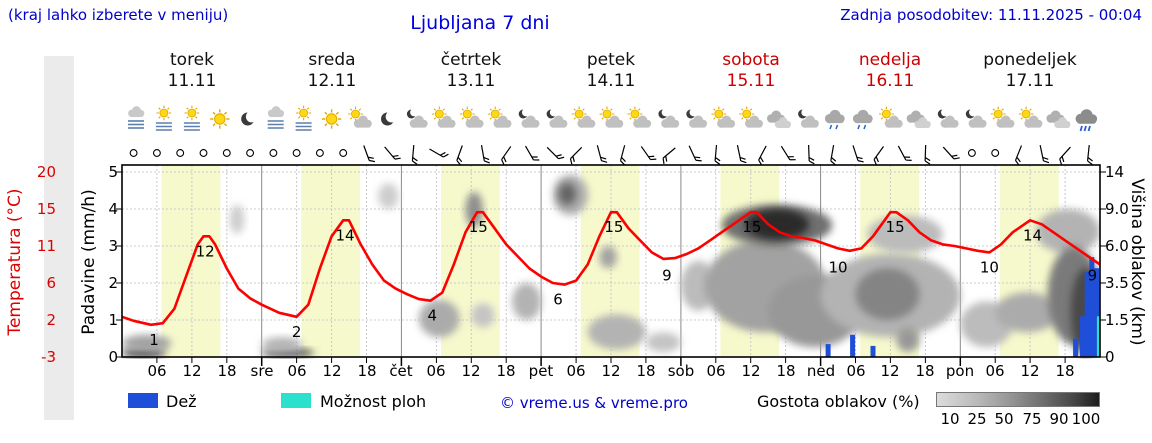 The width and height of the screenshot is (1152, 443). I want to click on temp-value-label: 6, so click(558, 300).